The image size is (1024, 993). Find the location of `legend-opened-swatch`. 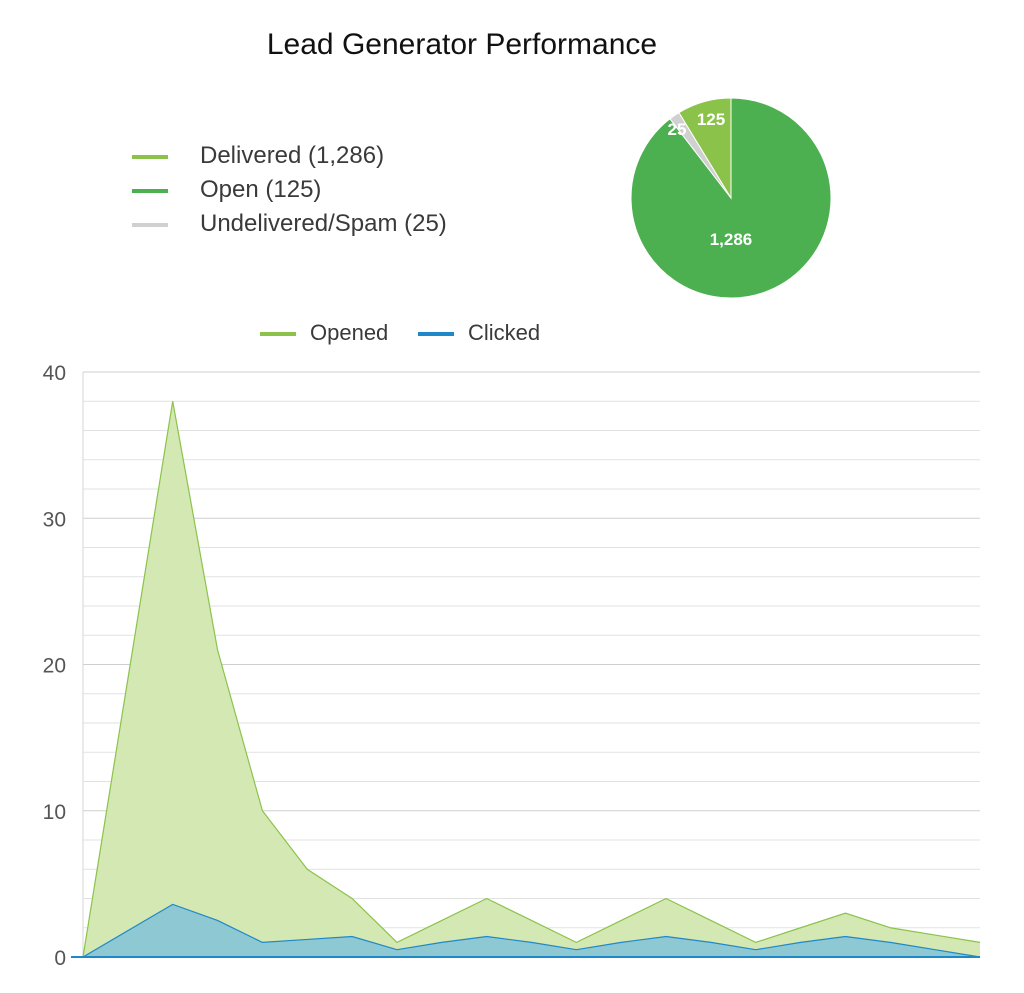

legend-opened-swatch is located at coordinates (278, 334).